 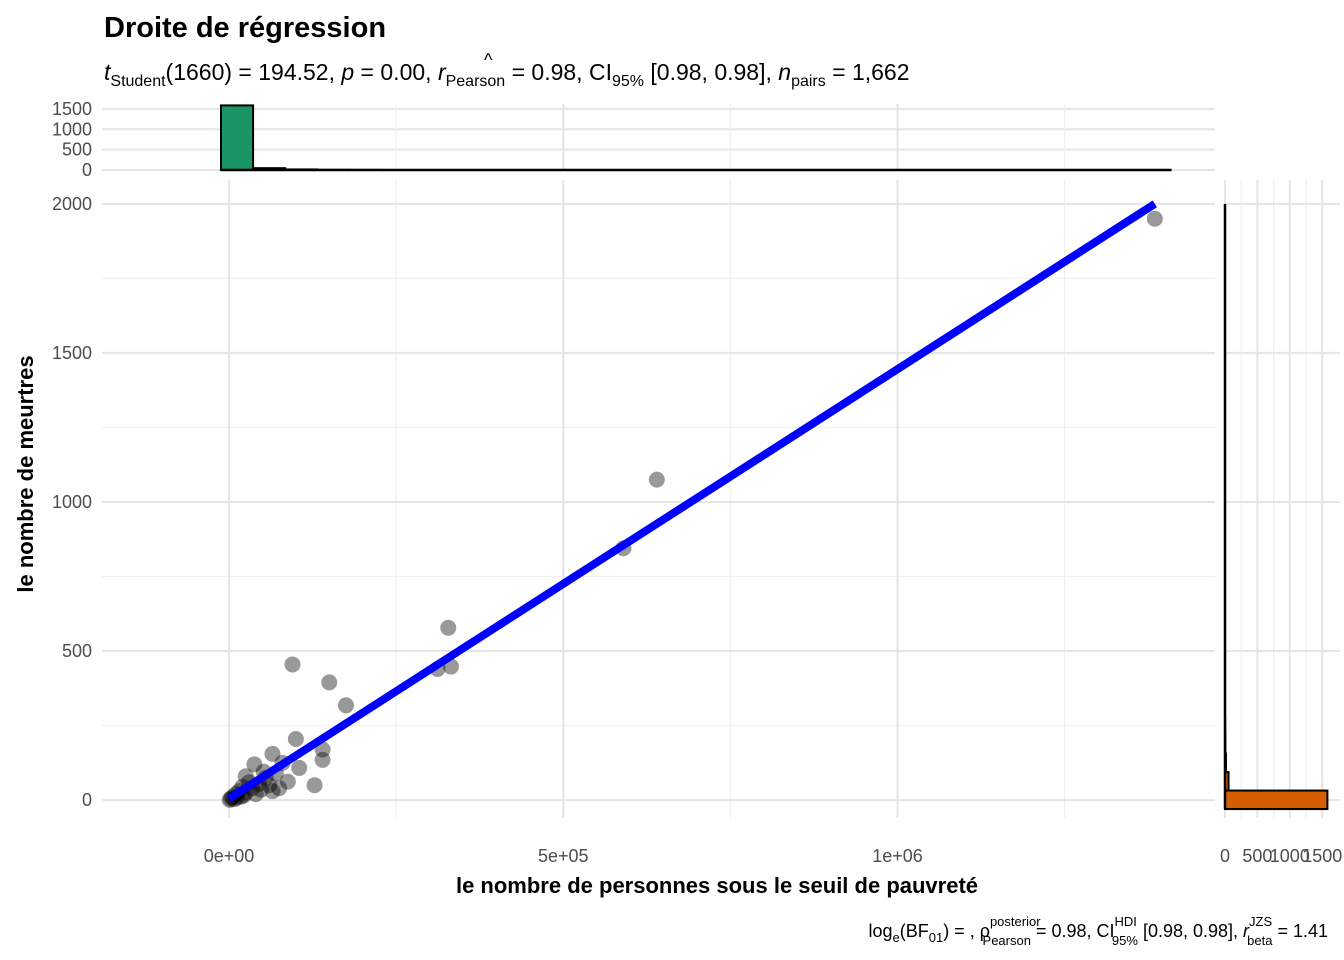 I want to click on chart-title: Droite de régression, so click(x=245, y=28).